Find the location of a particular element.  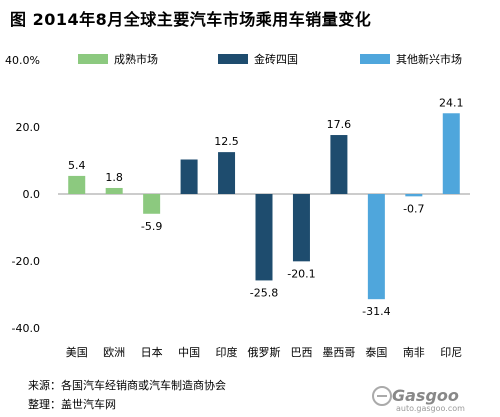

legend-label: 金砖四国 is located at coordinates (276, 59).